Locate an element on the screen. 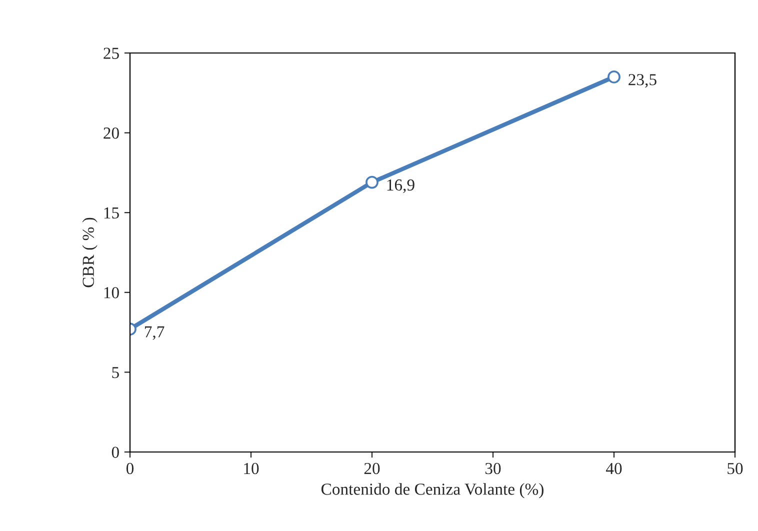  x-tick-label: 30 is located at coordinates (493, 468).